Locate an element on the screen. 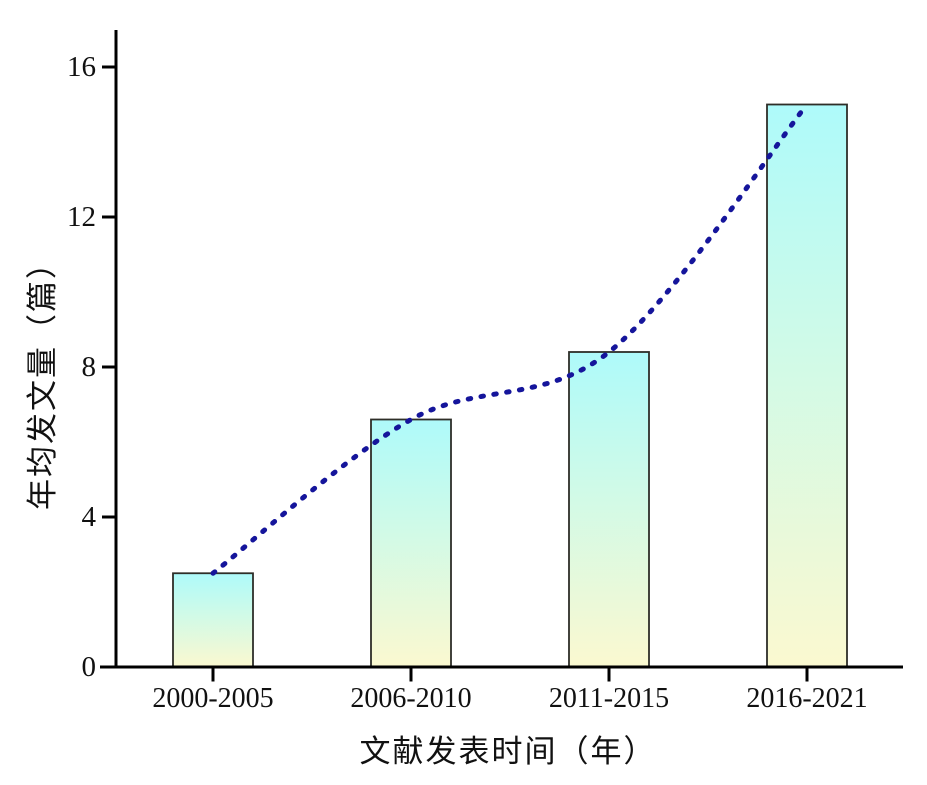 This screenshot has height=785, width=927. bar-2006-2010 is located at coordinates (411, 543).